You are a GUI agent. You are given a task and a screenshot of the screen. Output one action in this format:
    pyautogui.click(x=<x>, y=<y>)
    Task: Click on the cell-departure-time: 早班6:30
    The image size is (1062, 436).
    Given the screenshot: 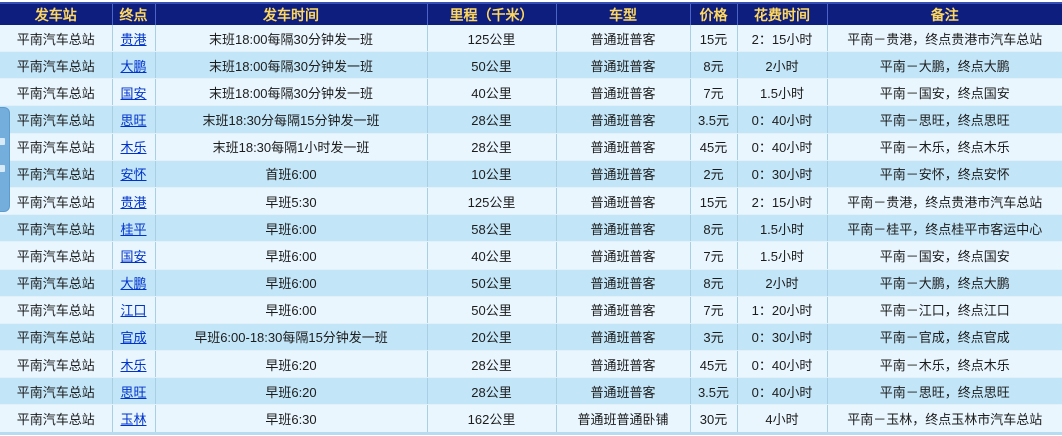 What is the action you would take?
    pyautogui.click(x=291, y=419)
    